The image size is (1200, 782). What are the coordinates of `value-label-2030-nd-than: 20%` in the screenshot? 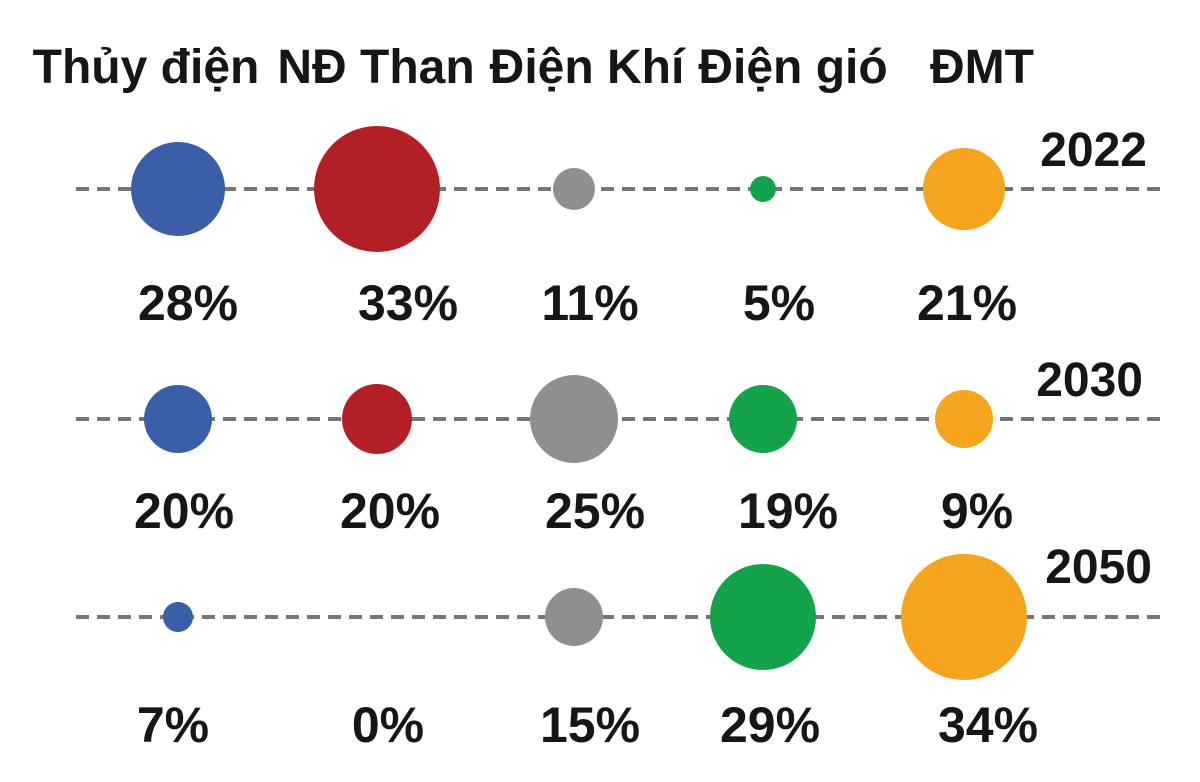 It's located at (390, 511).